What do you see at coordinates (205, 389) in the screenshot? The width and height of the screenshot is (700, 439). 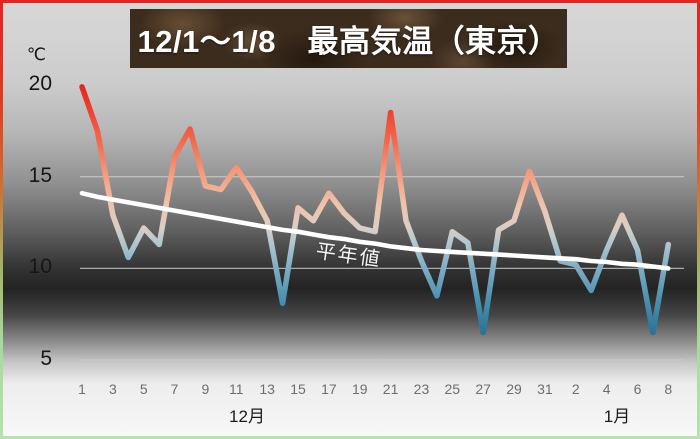 I see `x-tick-12-9: 9` at bounding box center [205, 389].